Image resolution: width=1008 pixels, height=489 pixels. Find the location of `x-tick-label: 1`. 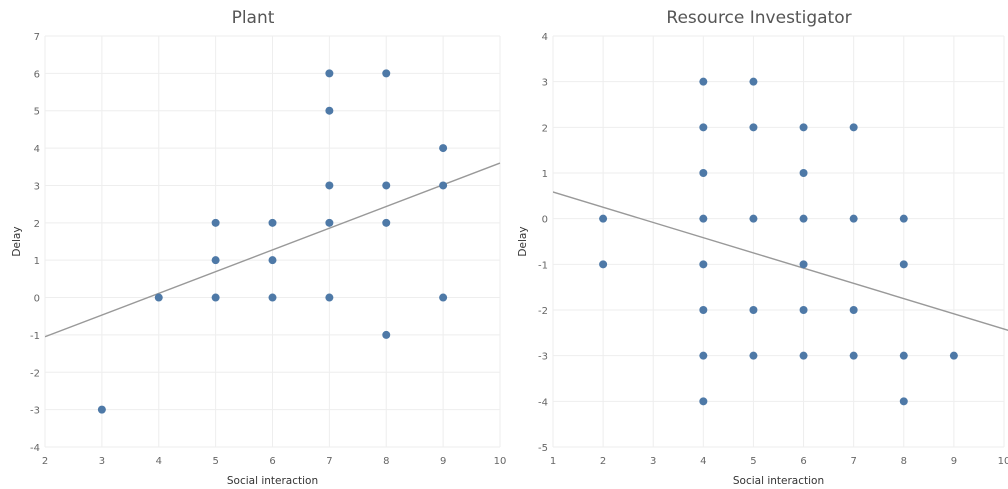

x-tick-label: 1 is located at coordinates (553, 461).